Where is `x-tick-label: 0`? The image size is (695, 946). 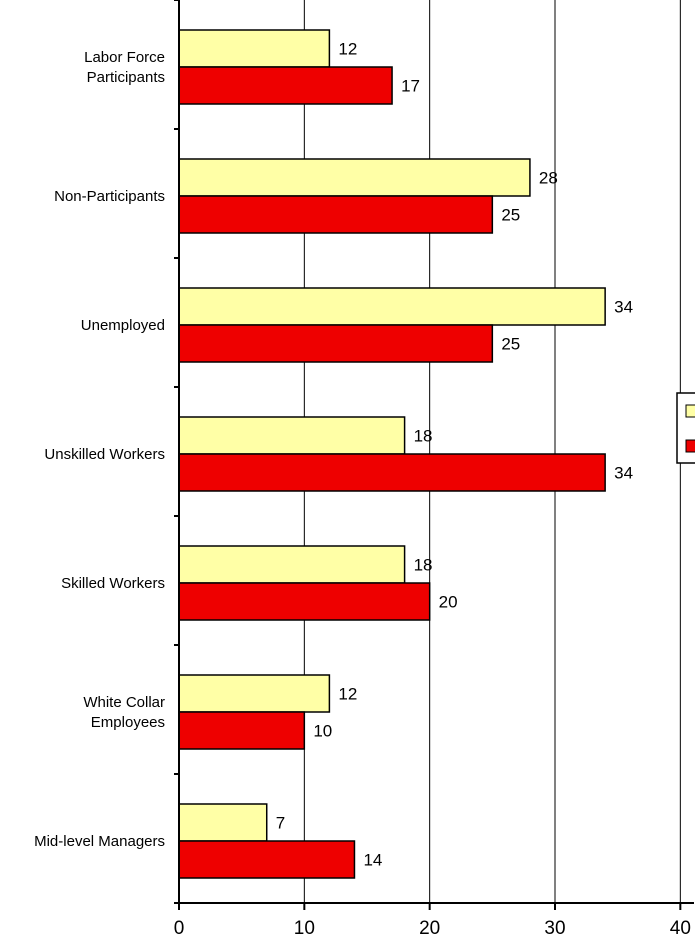 x-tick-label: 0 is located at coordinates (179, 928).